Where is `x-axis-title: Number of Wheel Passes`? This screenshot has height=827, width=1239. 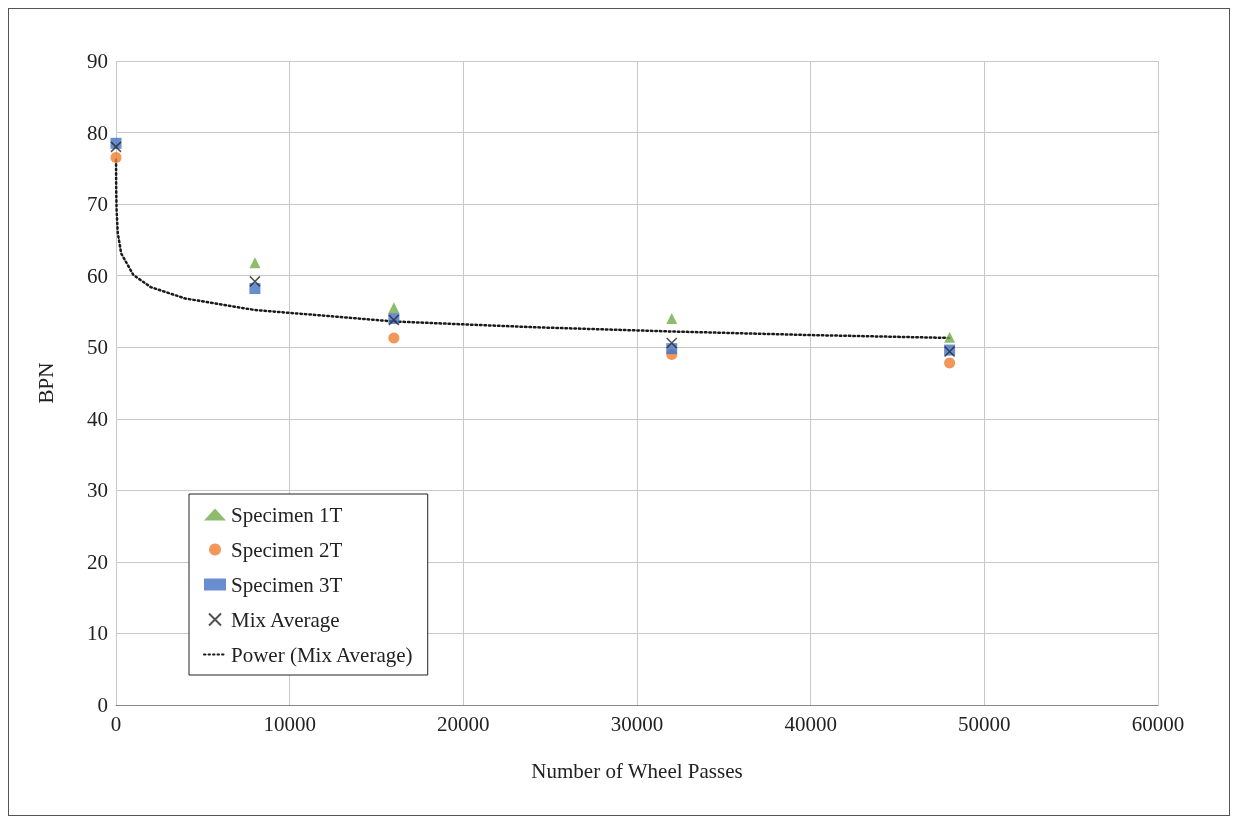 x-axis-title: Number of Wheel Passes is located at coordinates (637, 770).